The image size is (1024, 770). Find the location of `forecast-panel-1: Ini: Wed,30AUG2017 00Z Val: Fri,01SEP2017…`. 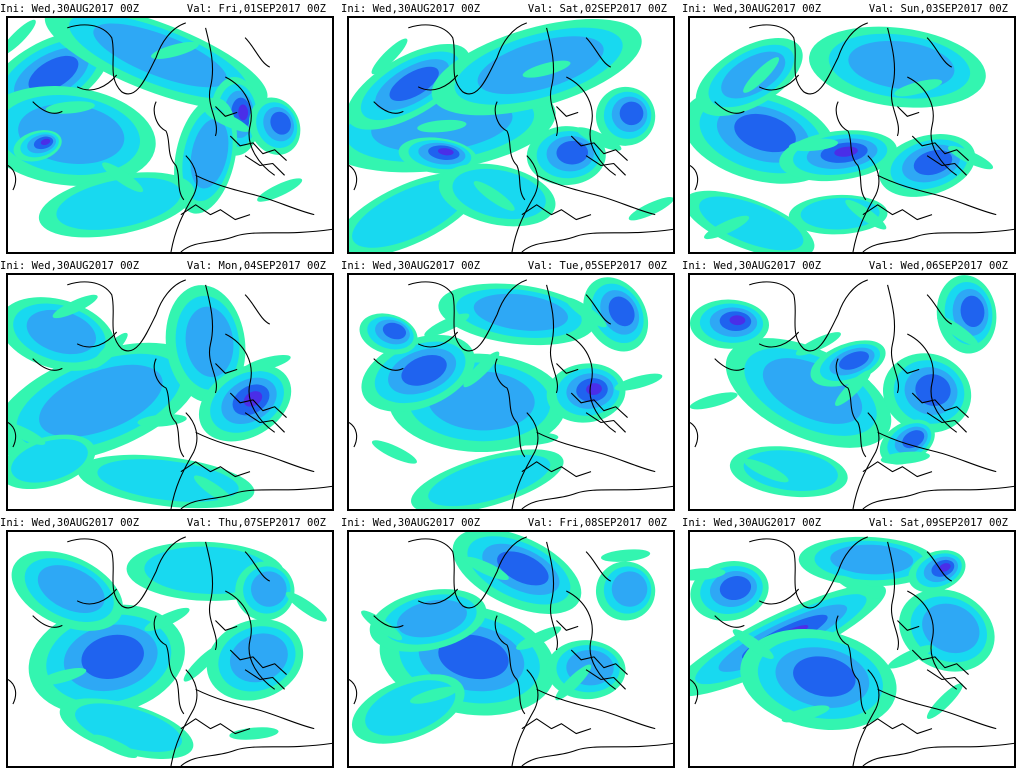

forecast-panel-1: Ini: Wed,30AUG2017 00Z Val: Fri,01SEP2017… is located at coordinates (167, 128).